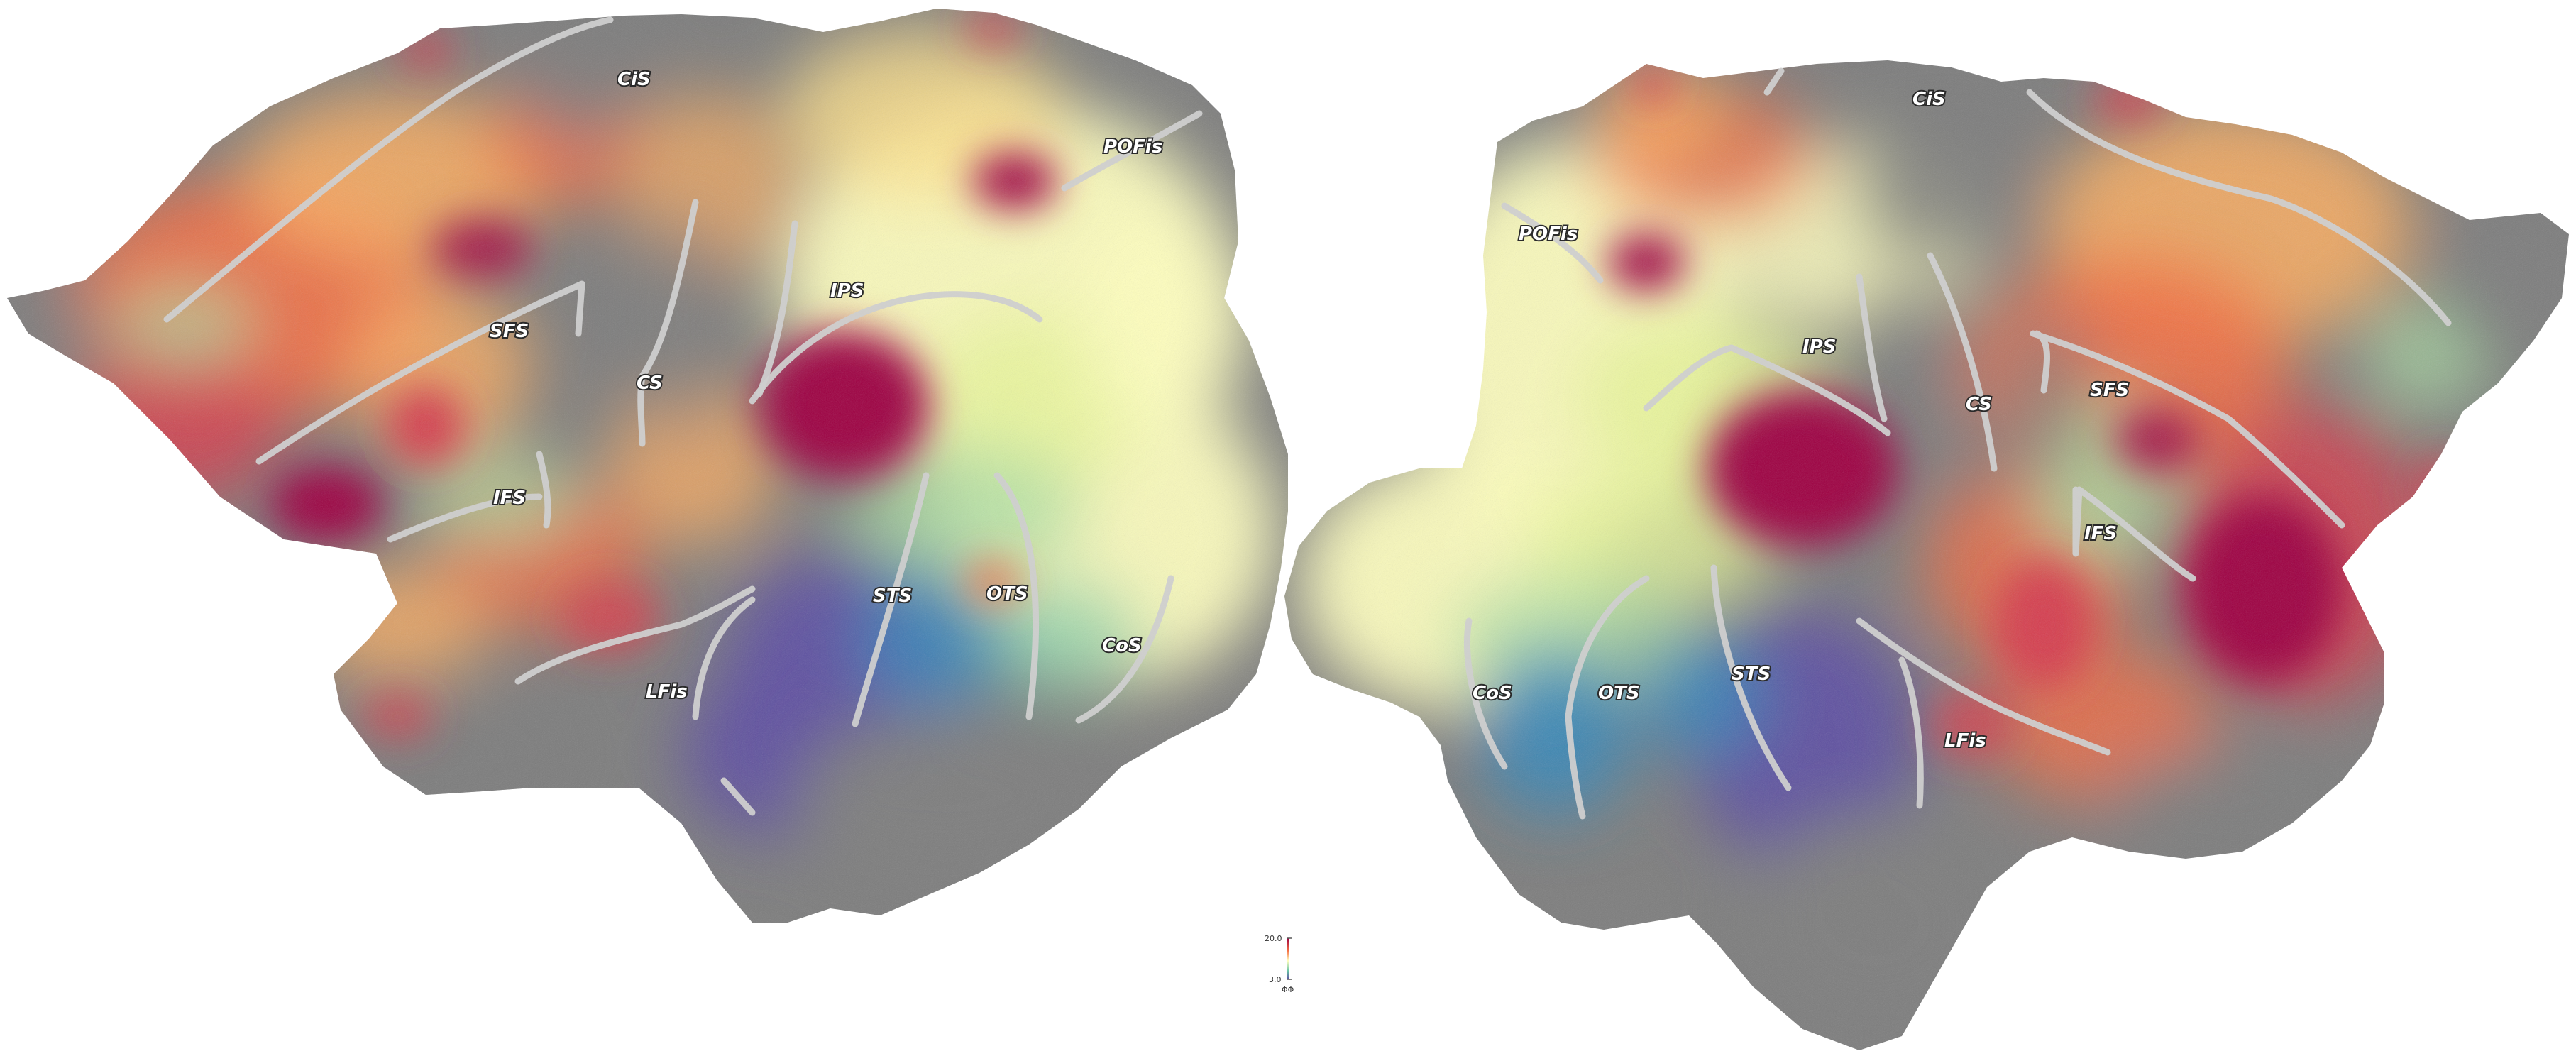 Image resolution: width=2576 pixels, height=1056 pixels. Describe the element at coordinates (509, 499) in the screenshot. I see `left-label-ifs: IFS` at that location.